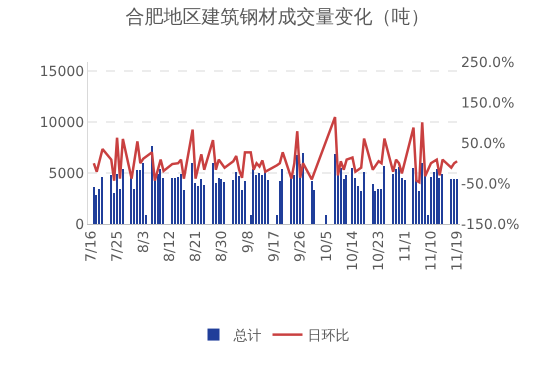 This screenshot has height=368, width=555. I want to click on y-tick-label: 15000, so click(62, 72).